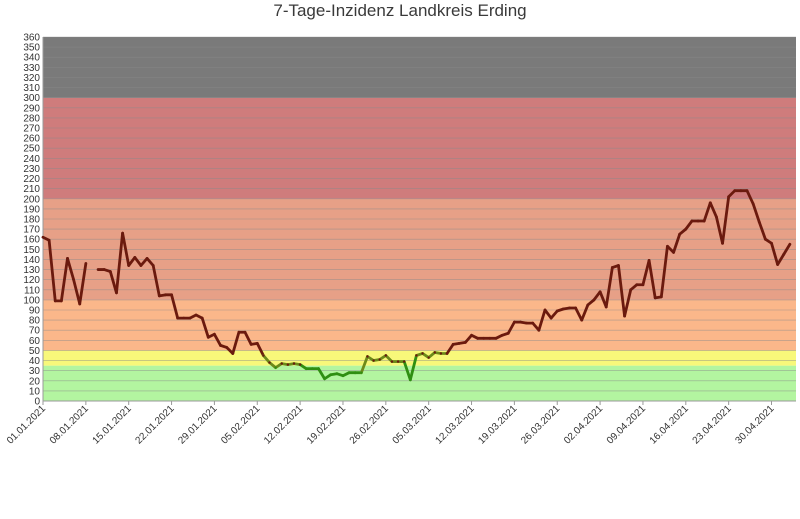  Describe the element at coordinates (31, 300) in the screenshot. I see `y-tick-label: 100` at that location.